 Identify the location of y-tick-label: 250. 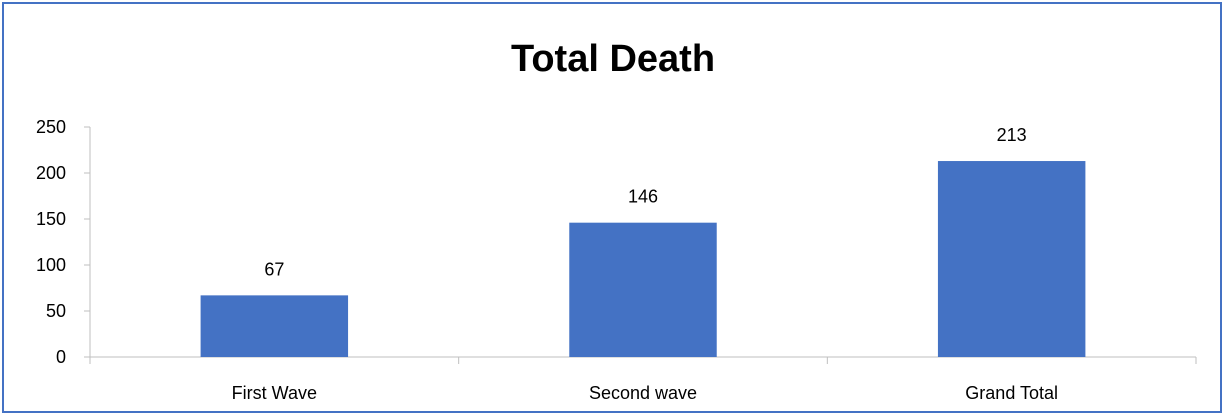
(51, 127).